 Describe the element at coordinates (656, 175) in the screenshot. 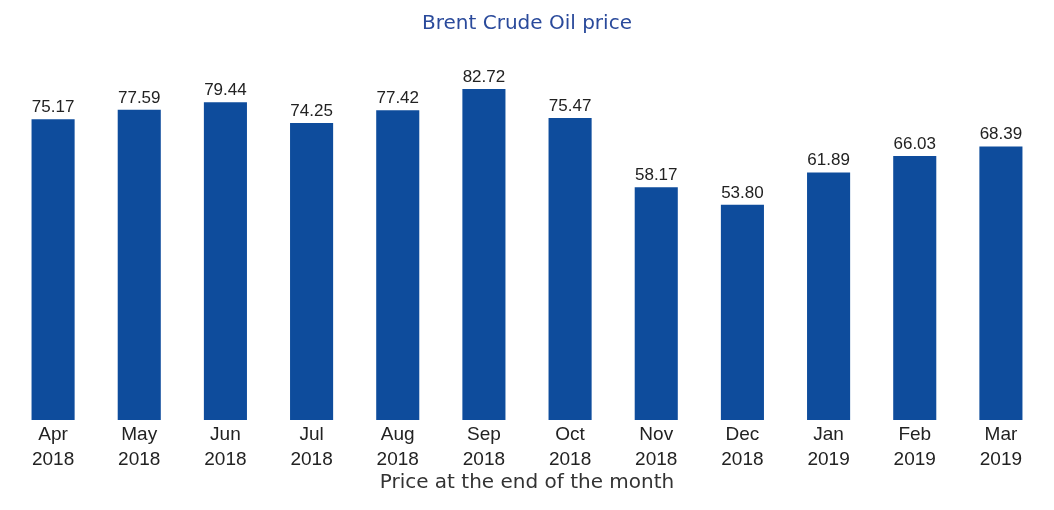

I see `data-label: 58.17` at that location.